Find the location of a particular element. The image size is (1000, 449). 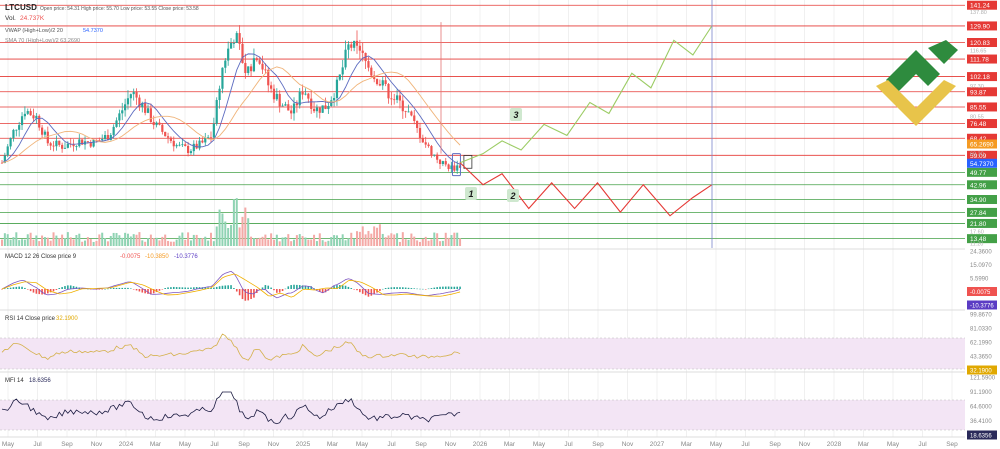

price-axis-tick: 60.30 is located at coordinates (977, 155).